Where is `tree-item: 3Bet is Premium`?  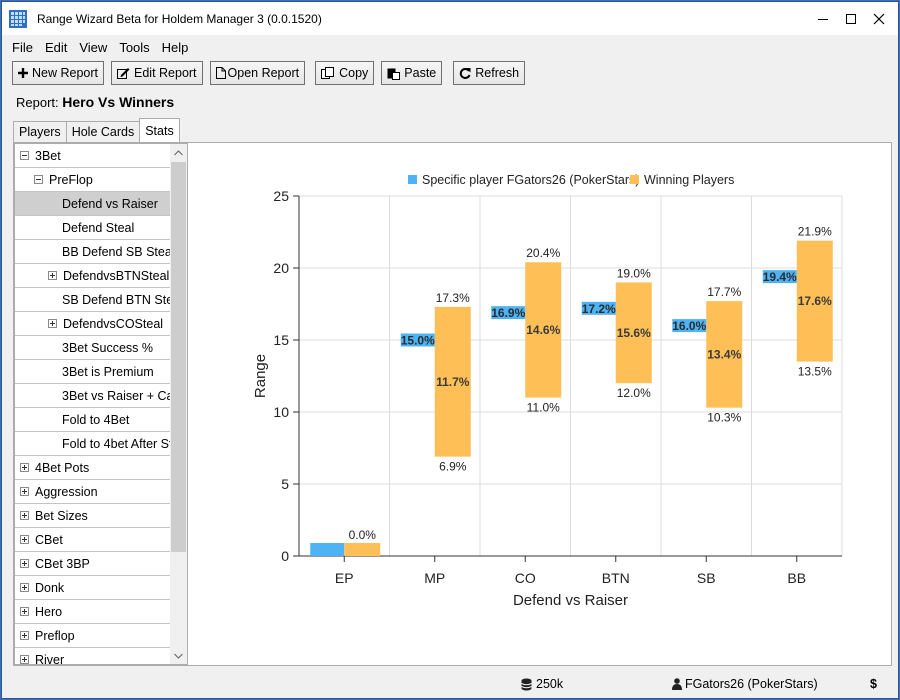
tree-item: 3Bet is Premium is located at coordinates (92, 372).